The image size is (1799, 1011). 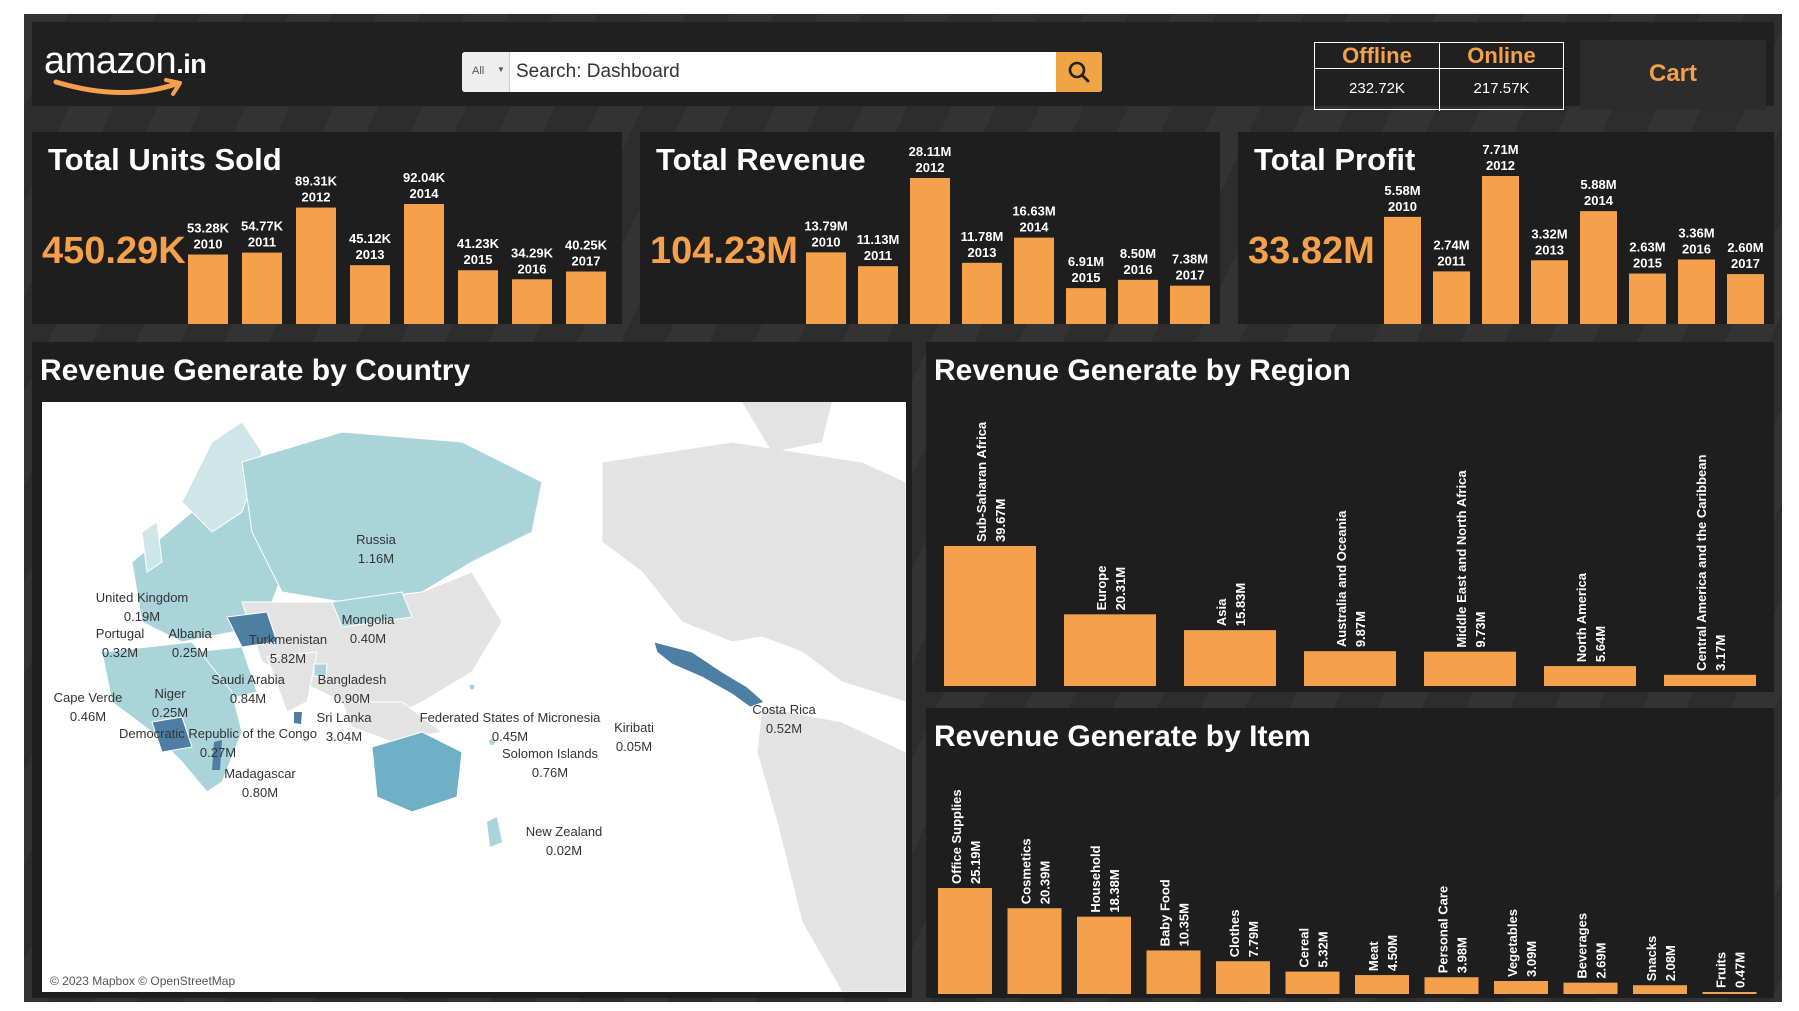 I want to click on country-name-label: Solomon Islands, so click(x=550, y=753).